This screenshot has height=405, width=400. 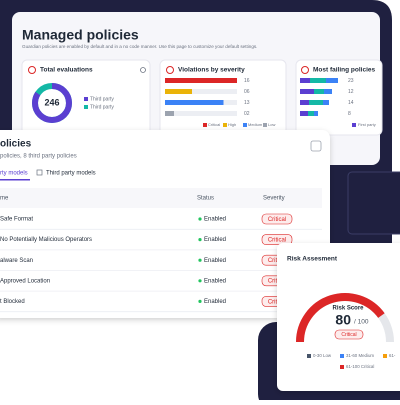 I want to click on score: 80, so click(x=343, y=320).